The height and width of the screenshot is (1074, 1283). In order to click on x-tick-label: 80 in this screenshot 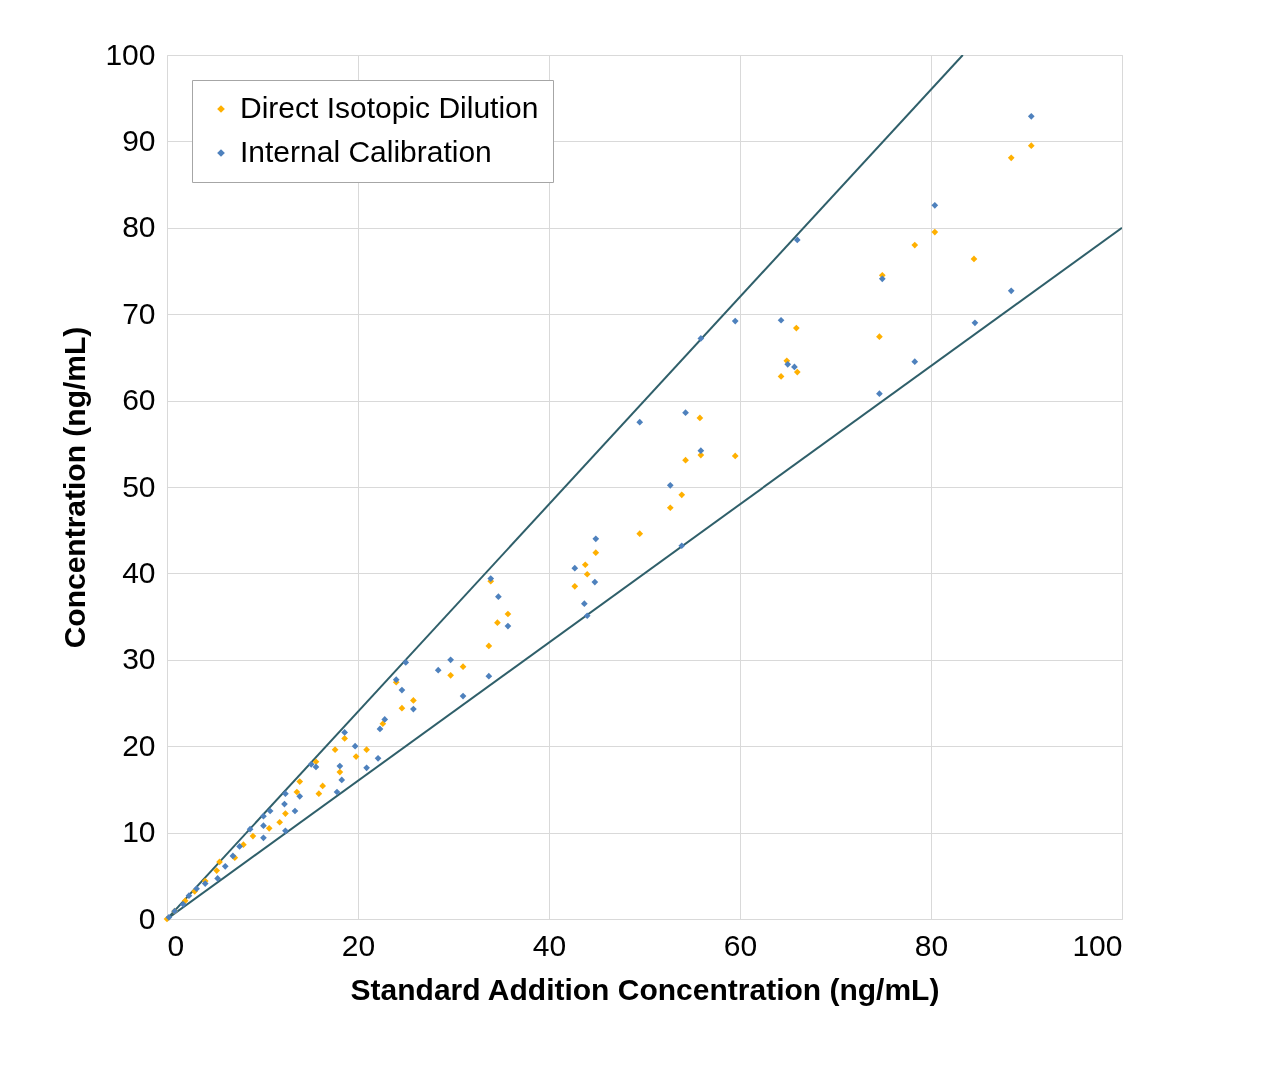, I will do `click(931, 945)`.